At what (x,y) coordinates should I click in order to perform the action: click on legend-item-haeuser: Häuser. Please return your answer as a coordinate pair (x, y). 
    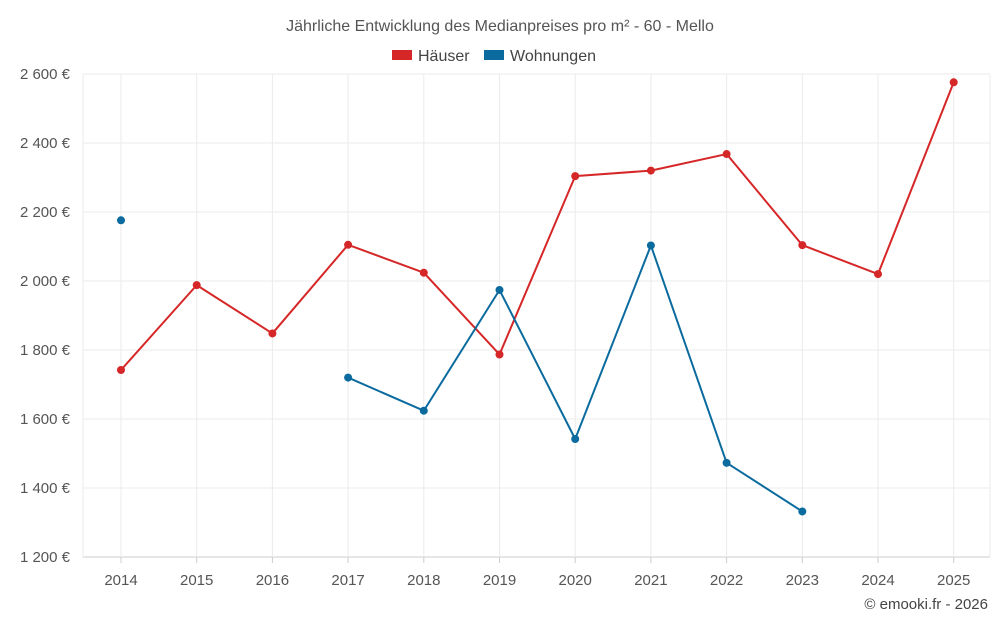
    Looking at the image, I should click on (431, 56).